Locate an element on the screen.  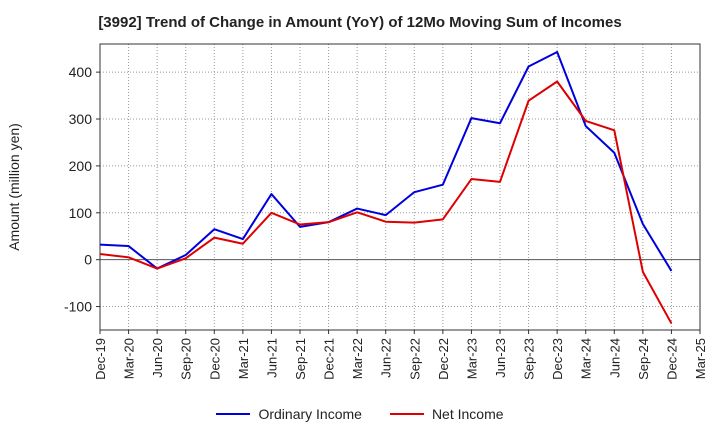
x-tick-label: Dec-24 is located at coordinates (671, 359).